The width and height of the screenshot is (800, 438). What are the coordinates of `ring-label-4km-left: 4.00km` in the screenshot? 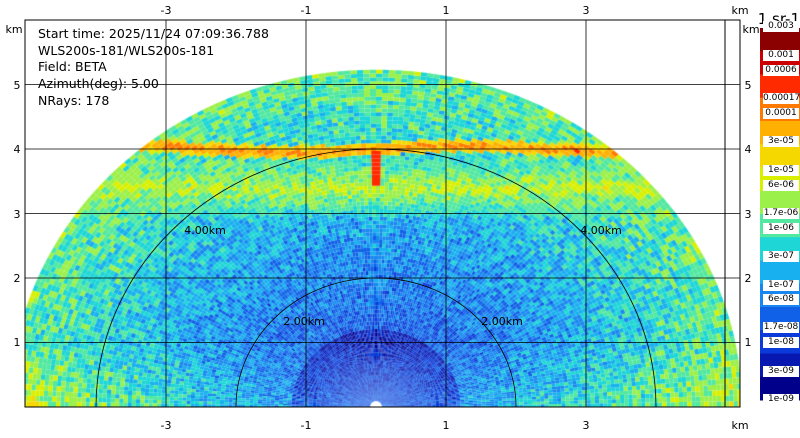 It's located at (205, 230).